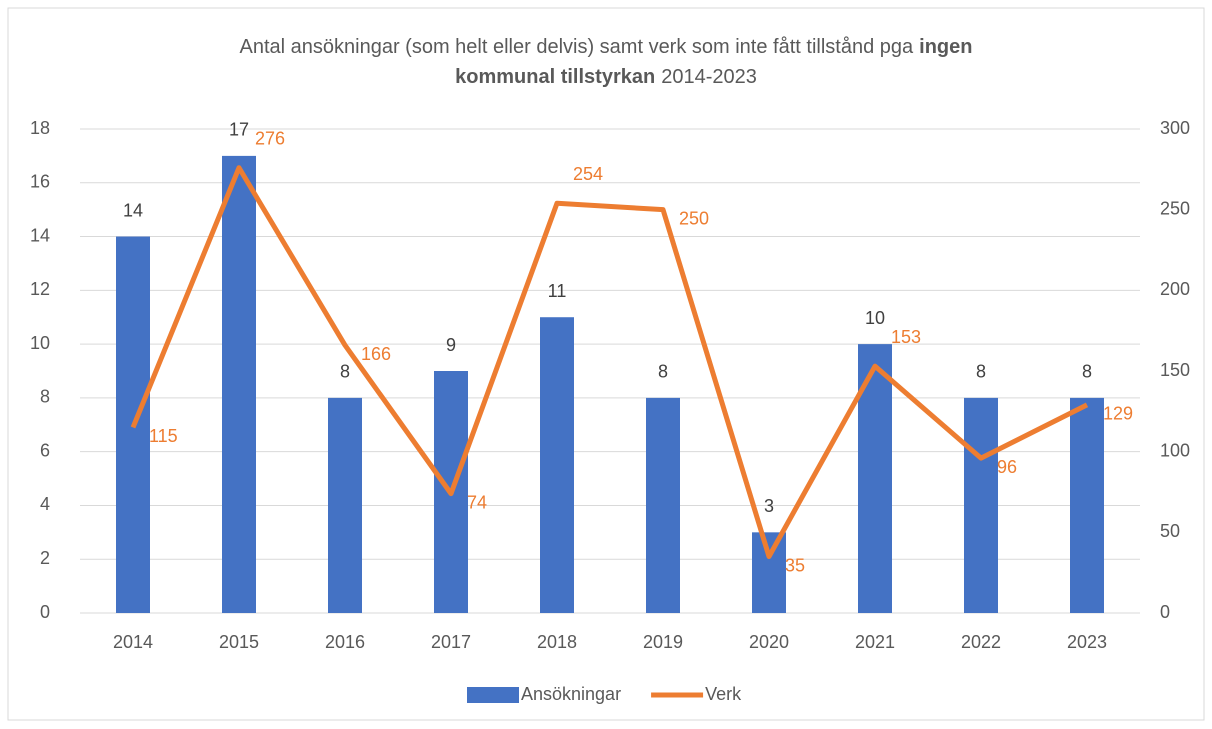 The height and width of the screenshot is (729, 1212). Describe the element at coordinates (477, 502) in the screenshot. I see `line-value-label: 74` at that location.